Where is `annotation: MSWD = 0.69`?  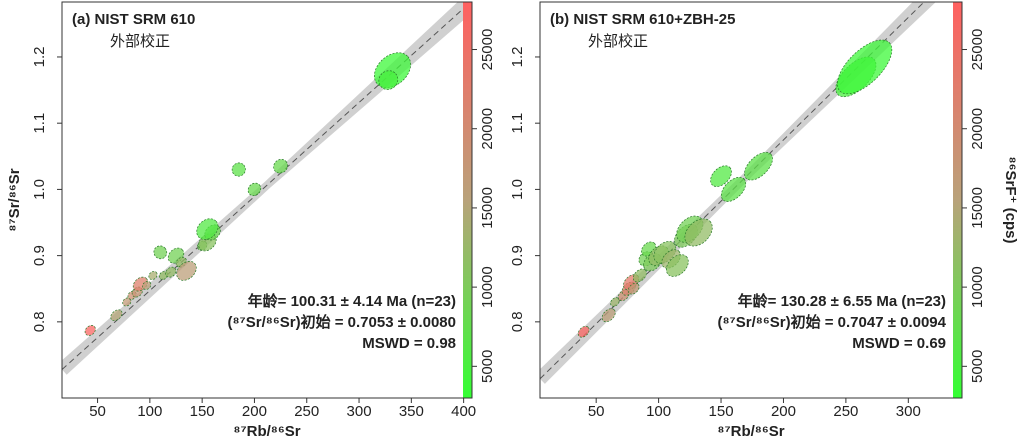
annotation: MSWD = 0.69 is located at coordinates (899, 343).